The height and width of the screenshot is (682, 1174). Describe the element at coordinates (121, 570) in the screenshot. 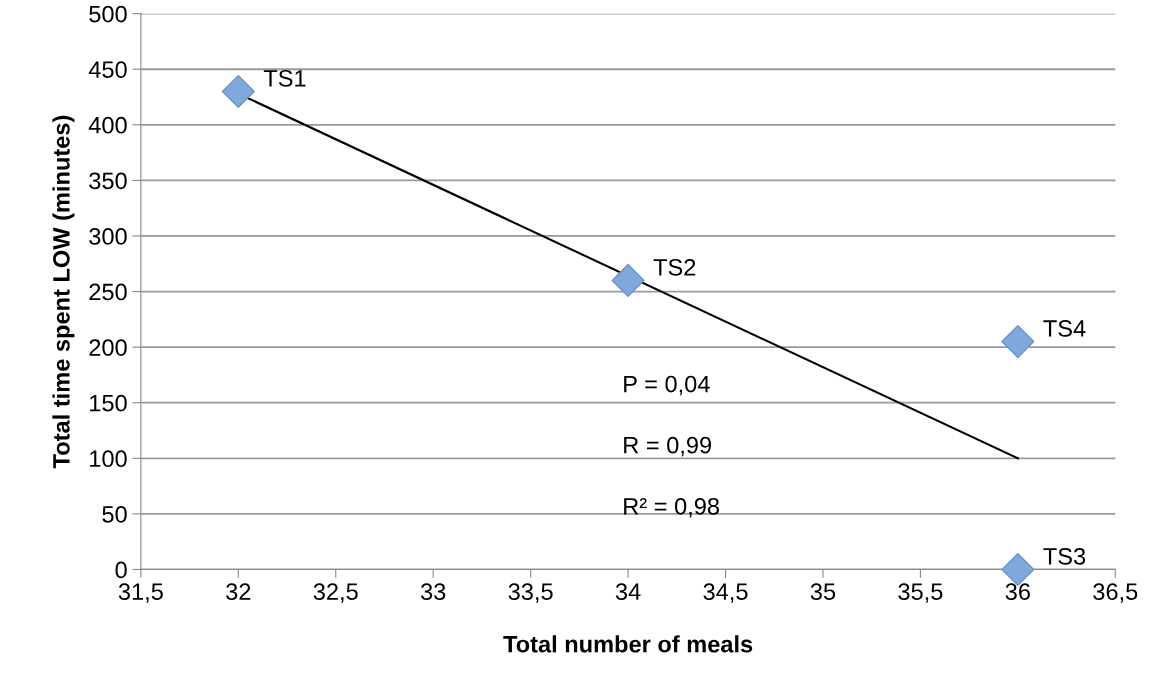

I see `y-tick-label: 0` at that location.